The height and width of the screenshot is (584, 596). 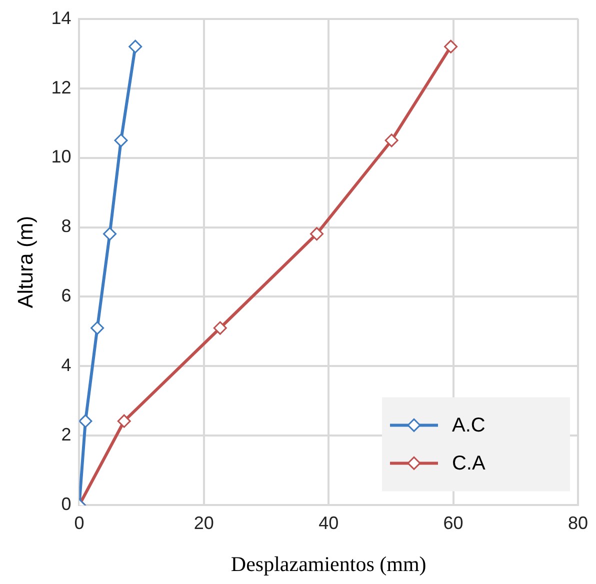 I want to click on y-tick-label: 6, so click(x=66, y=296).